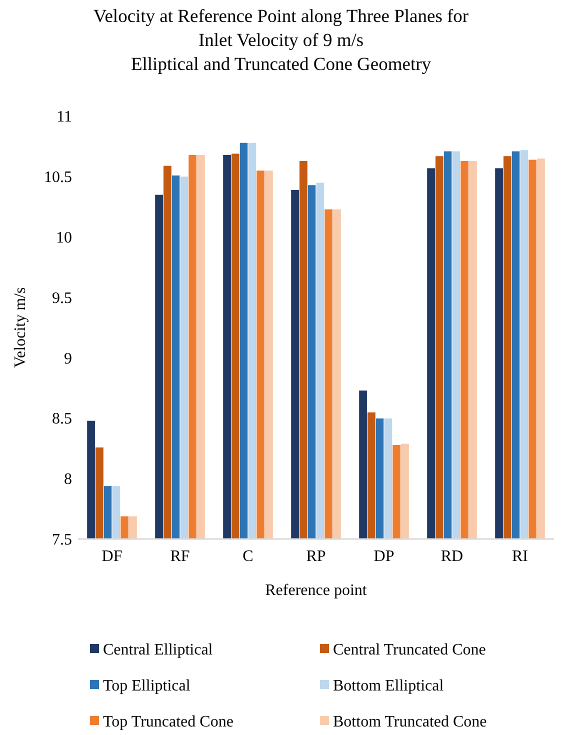  I want to click on y-tick-label: 11, so click(64, 117).